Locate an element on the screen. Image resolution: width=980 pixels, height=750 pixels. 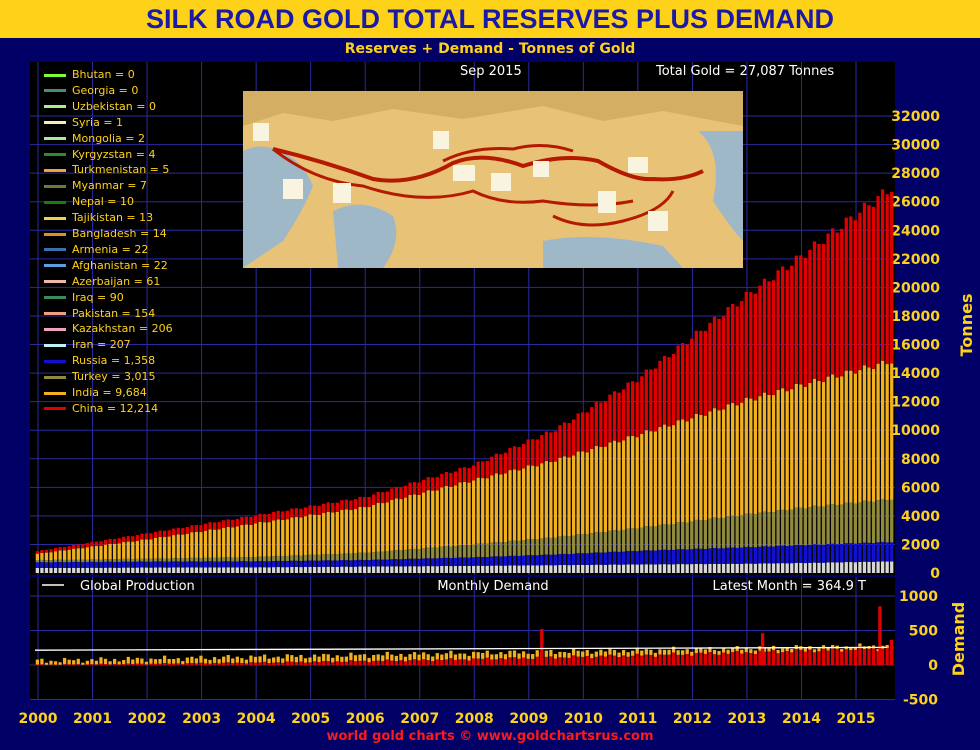
legend-label: Syria = 1 is located at coordinates (98, 122).